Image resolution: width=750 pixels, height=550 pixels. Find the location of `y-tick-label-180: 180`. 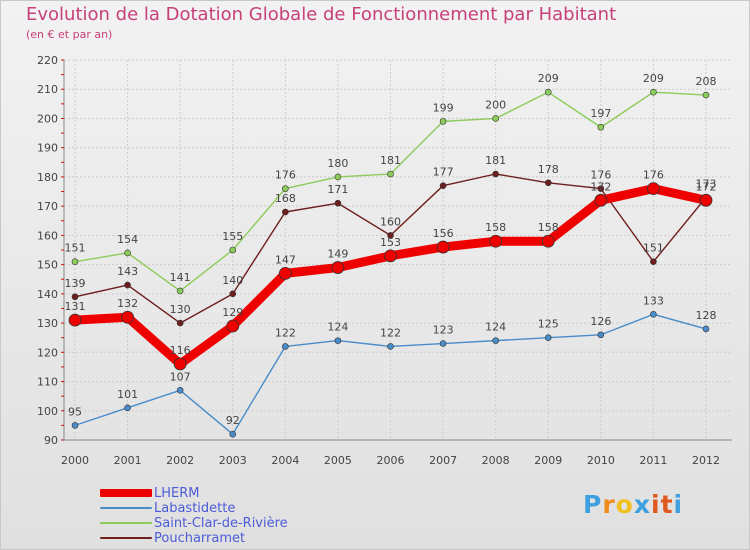

y-tick-label-180: 180 is located at coordinates (47, 177).